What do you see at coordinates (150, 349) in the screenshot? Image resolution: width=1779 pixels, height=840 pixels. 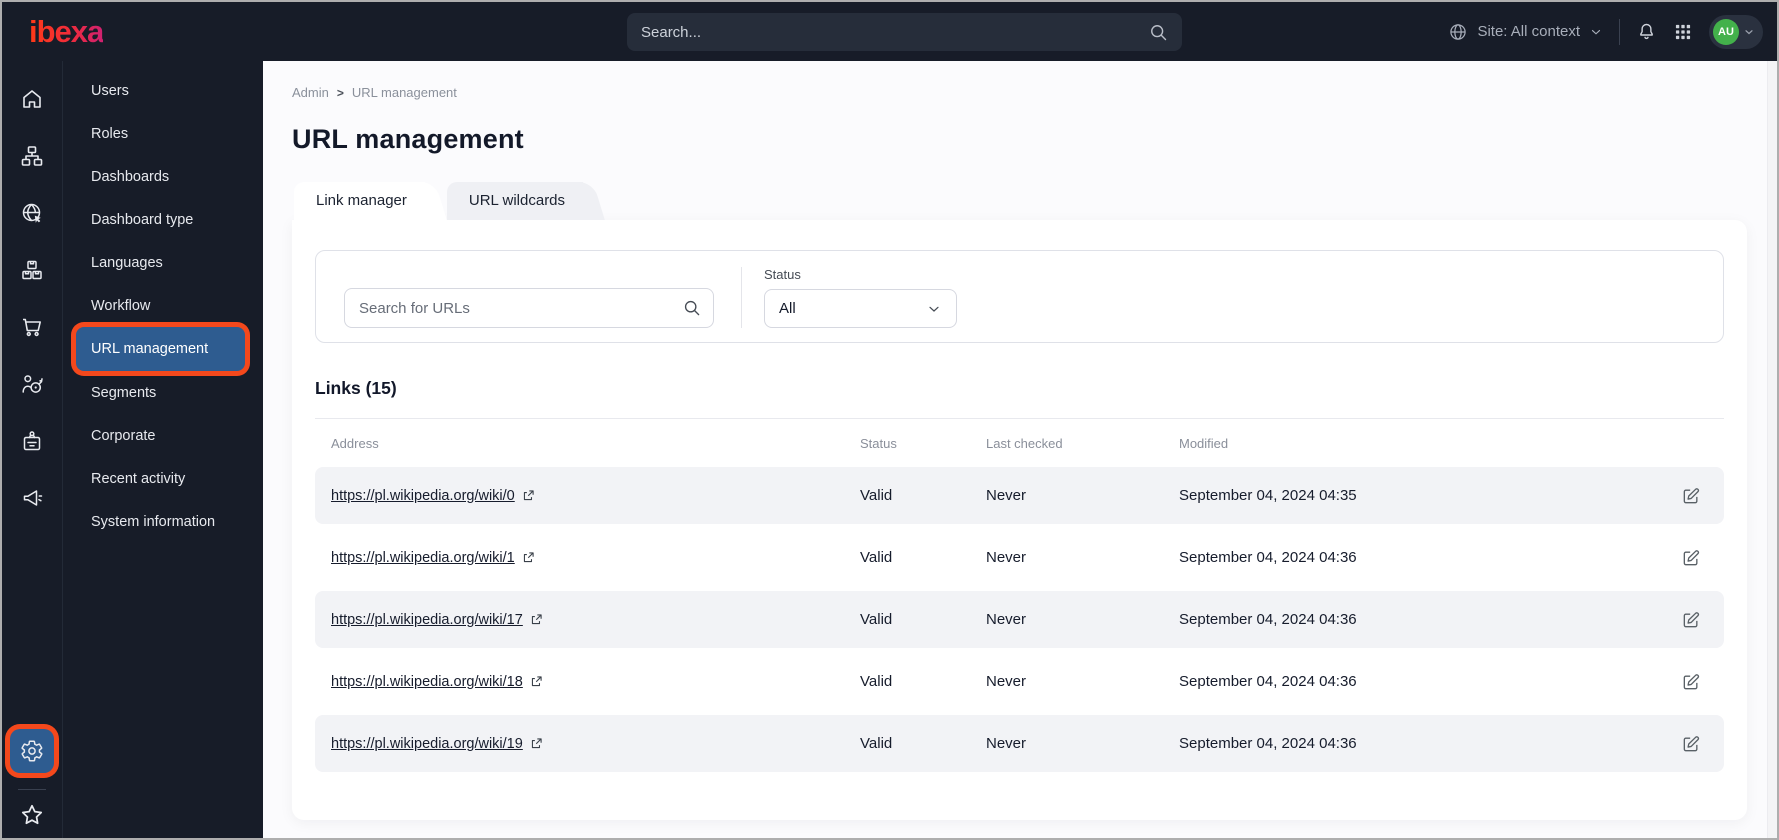 I see `sidebar-item-label: URL management` at bounding box center [150, 349].